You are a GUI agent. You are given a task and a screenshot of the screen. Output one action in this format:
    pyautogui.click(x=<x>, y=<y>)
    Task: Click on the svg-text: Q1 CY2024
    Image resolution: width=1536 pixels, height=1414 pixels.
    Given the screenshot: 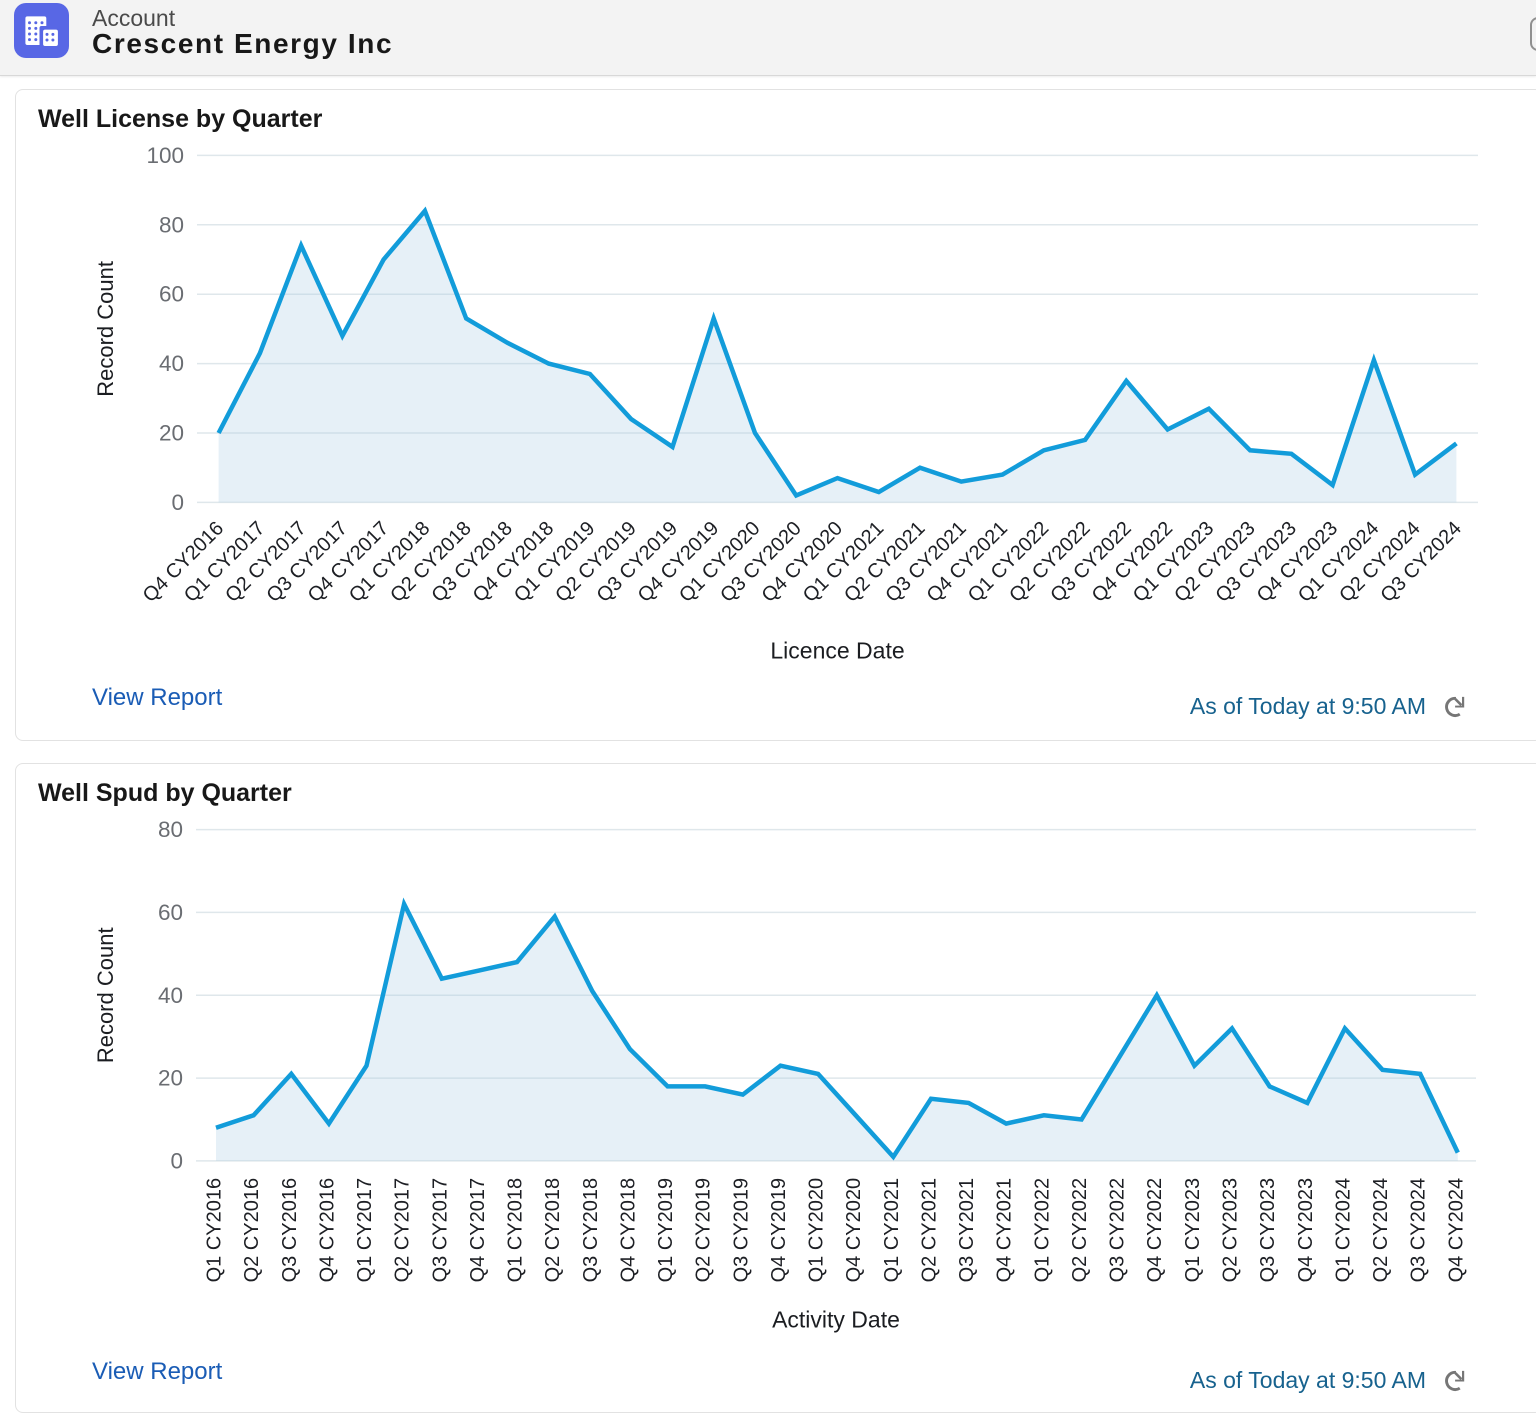 What is the action you would take?
    pyautogui.click(x=1343, y=1230)
    